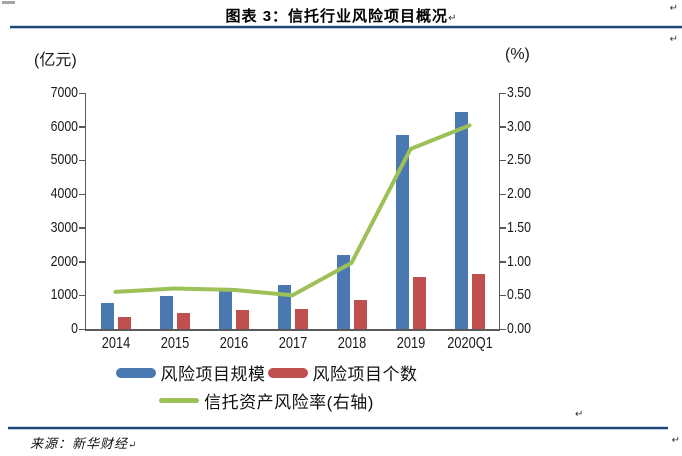 The width and height of the screenshot is (682, 456). Describe the element at coordinates (55, 60) in the screenshot. I see `left-axis-unit-label: (亿元)` at that location.